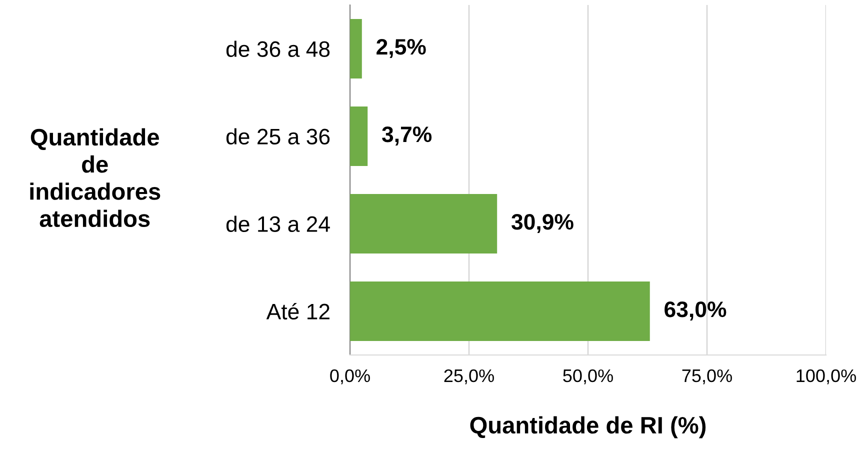 The height and width of the screenshot is (466, 868). Describe the element at coordinates (95, 178) in the screenshot. I see `y-axis-title: Quantidade de indicadores atendidos` at that location.